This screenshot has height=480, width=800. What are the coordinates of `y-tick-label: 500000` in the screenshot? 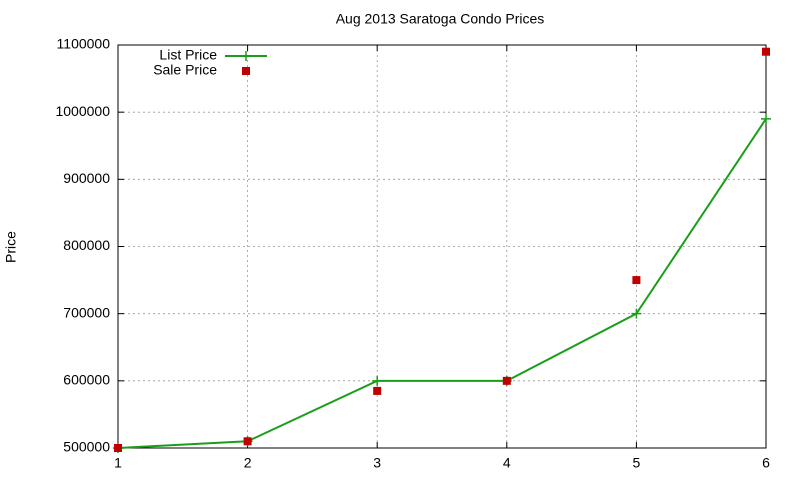 It's located at (86, 447).